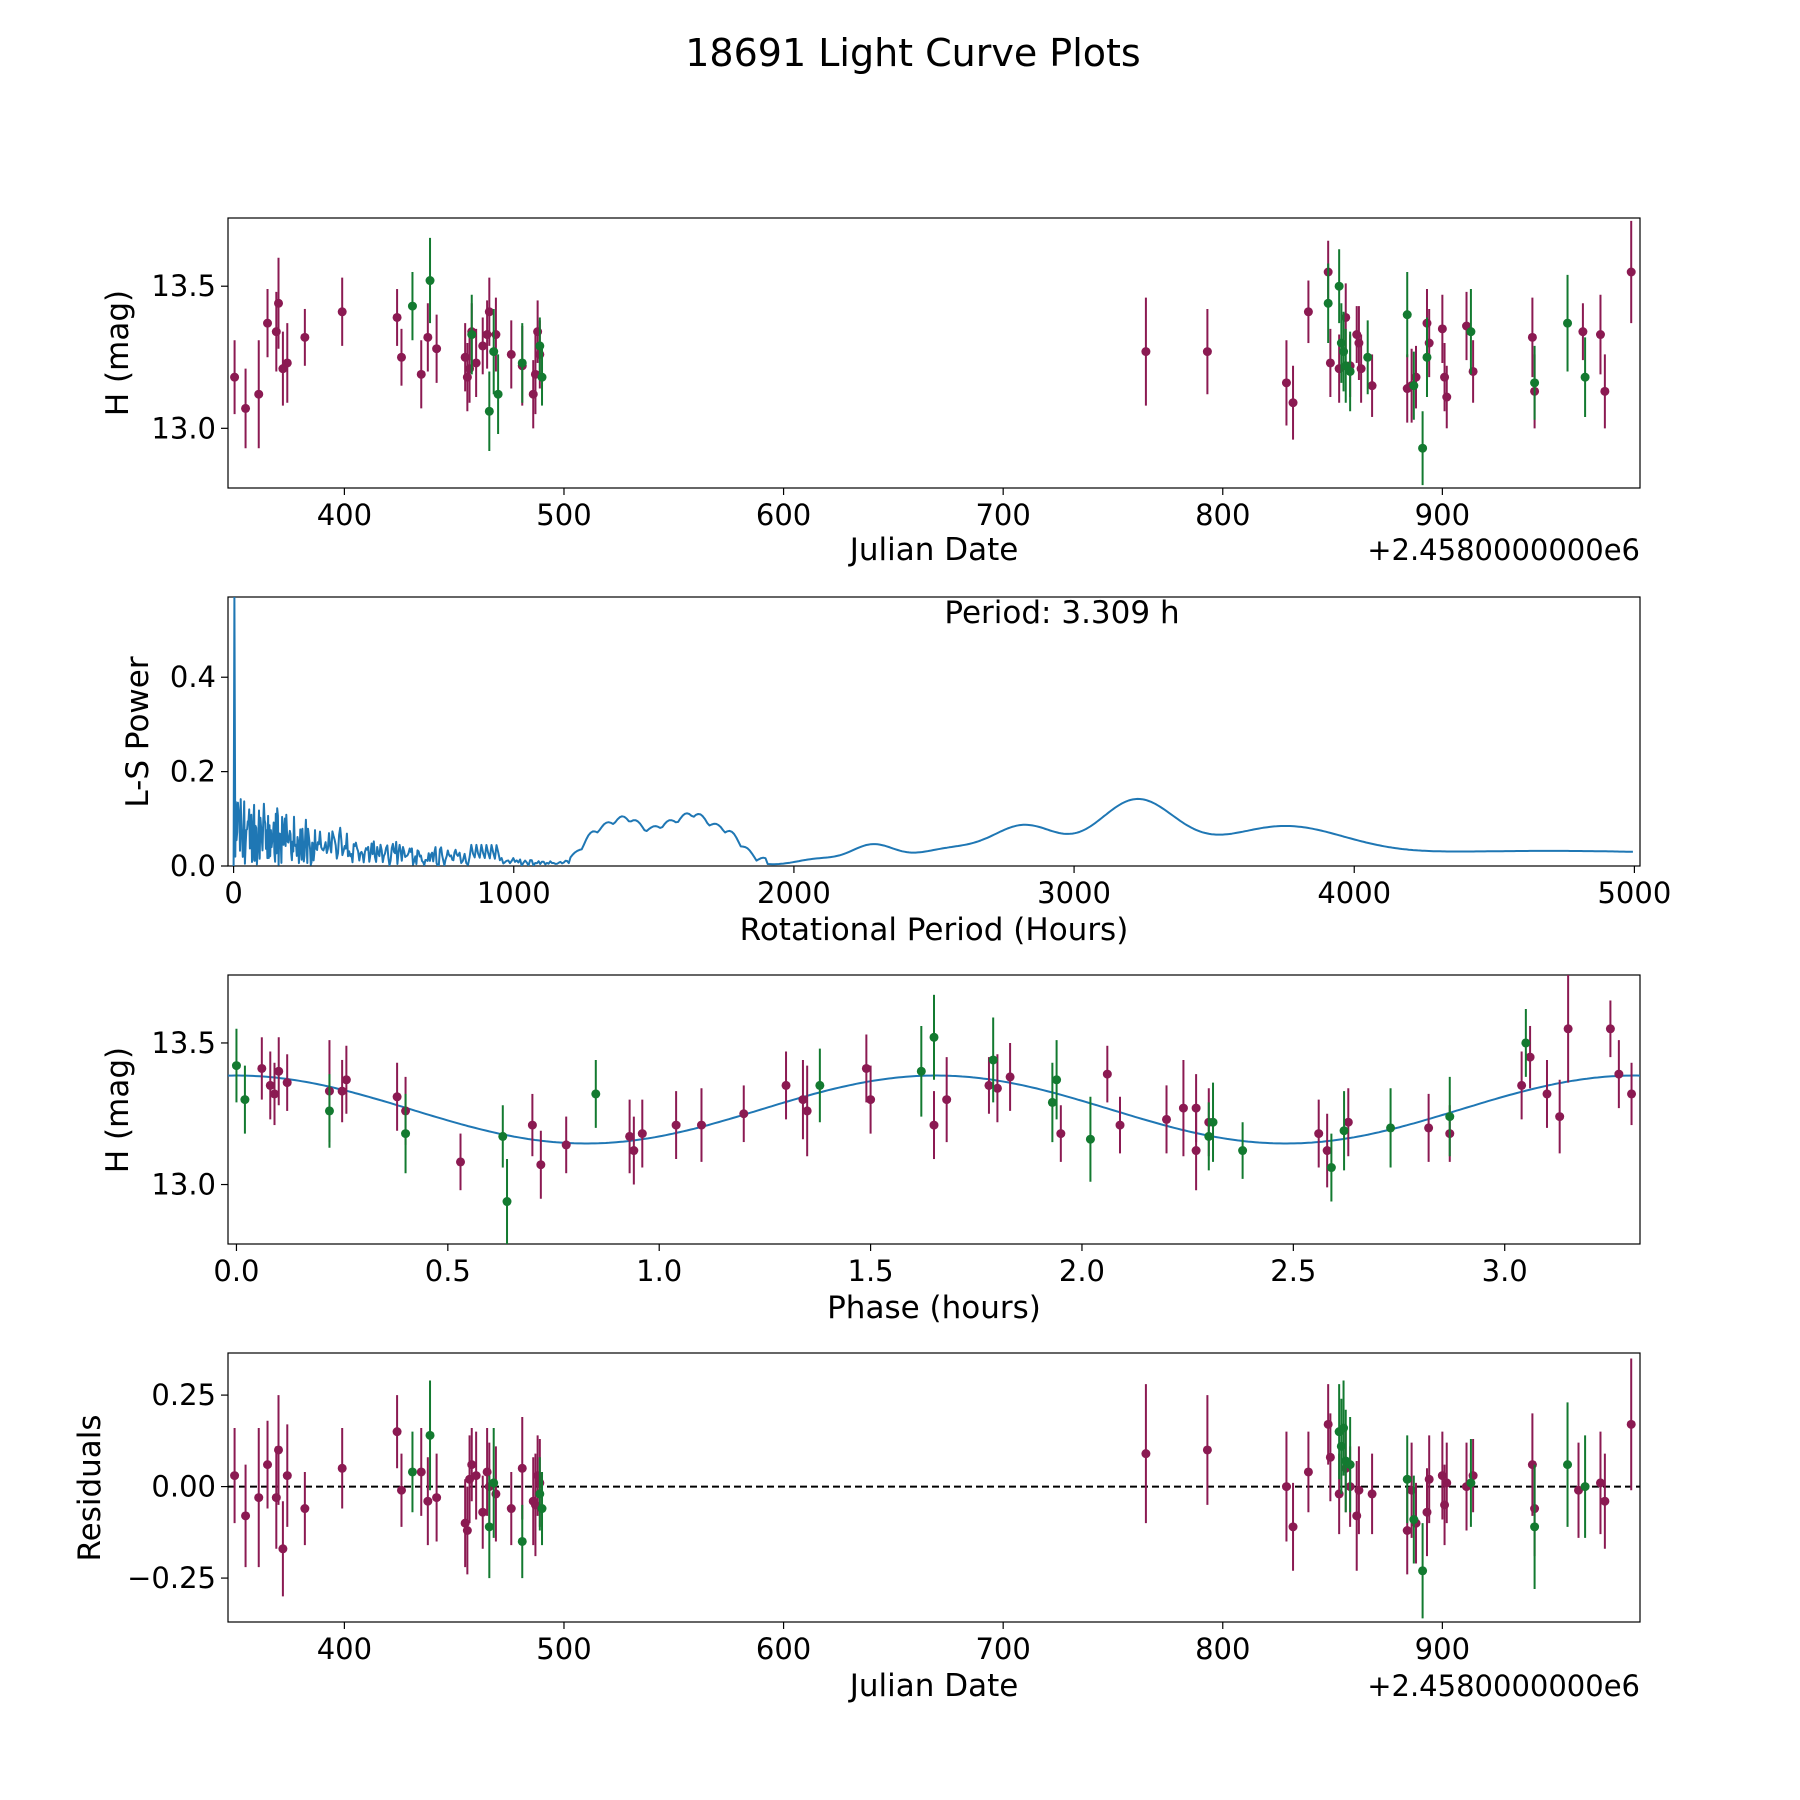  What do you see at coordinates (1503, 1686) in the screenshot?
I see `x-offset-label: +2.4580000000e6` at bounding box center [1503, 1686].